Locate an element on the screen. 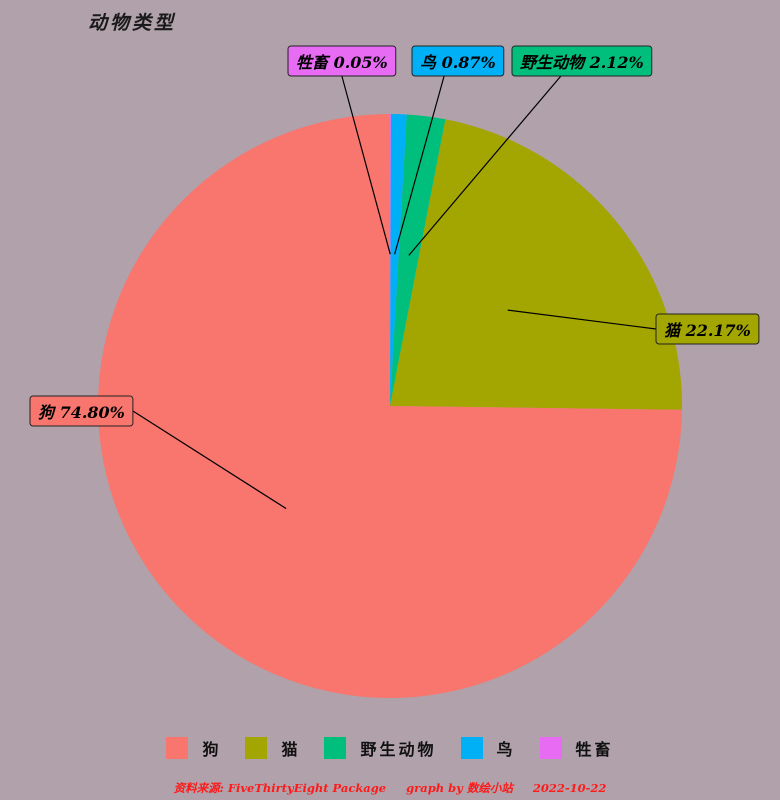 The width and height of the screenshot is (780, 800). legend-label: 鸟 is located at coordinates (506, 749).